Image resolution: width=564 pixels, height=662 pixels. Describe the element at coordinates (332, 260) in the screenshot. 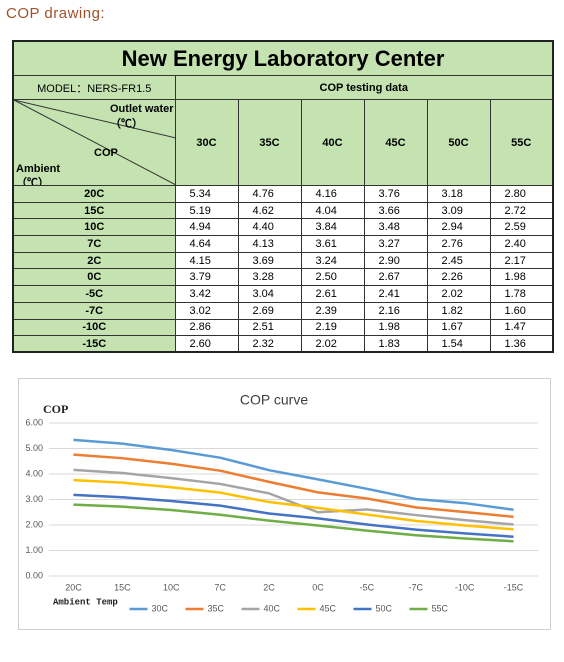

I see `cell: 3.24` at that location.